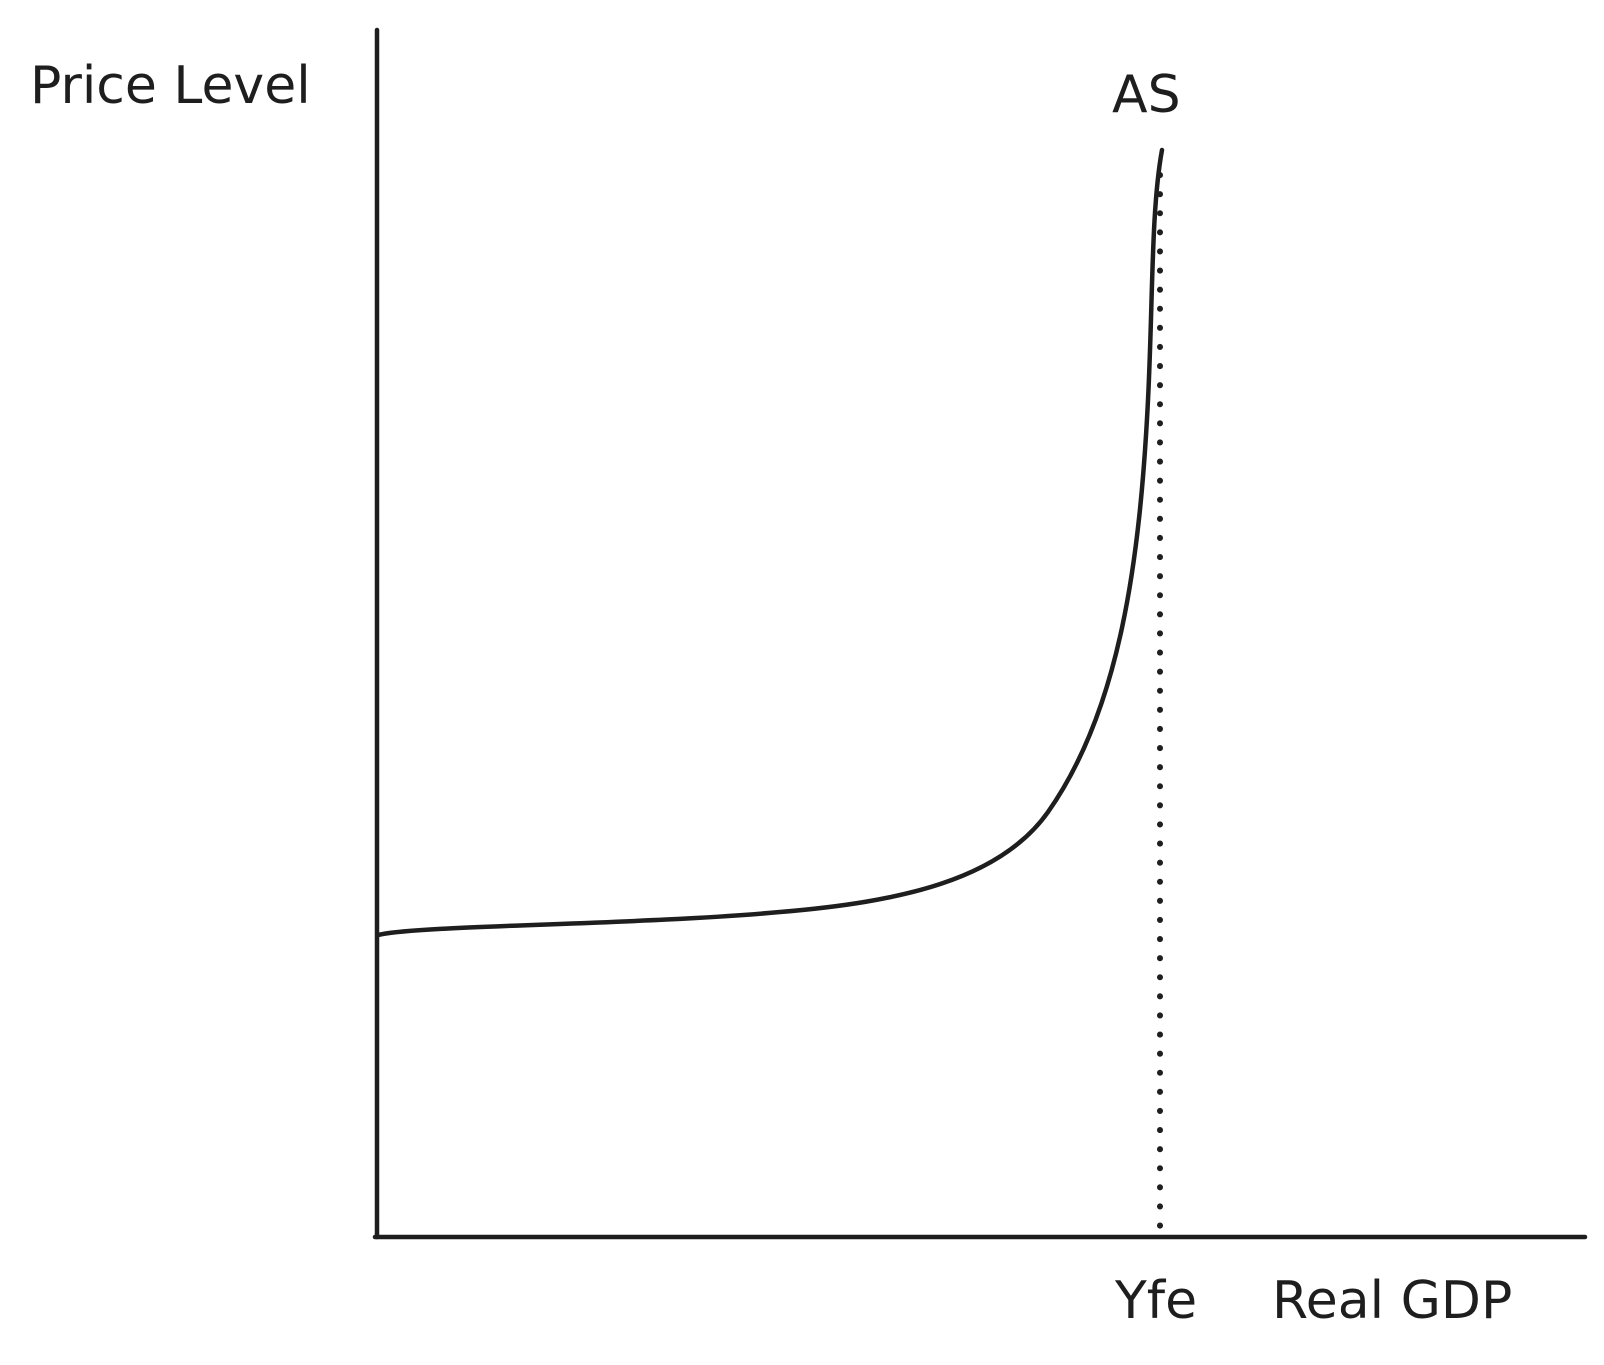 This screenshot has height=1365, width=1604. Describe the element at coordinates (1155, 1301) in the screenshot. I see `yfe-label: Yfe` at that location.